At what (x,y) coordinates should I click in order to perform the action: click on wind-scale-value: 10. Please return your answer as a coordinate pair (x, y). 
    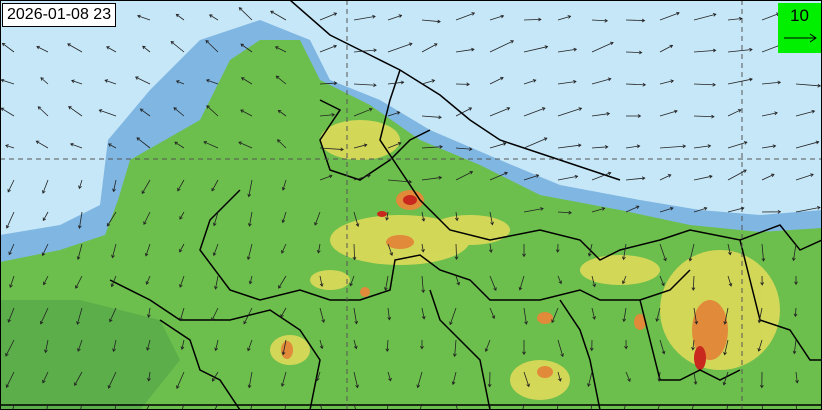
    Looking at the image, I should click on (799, 15).